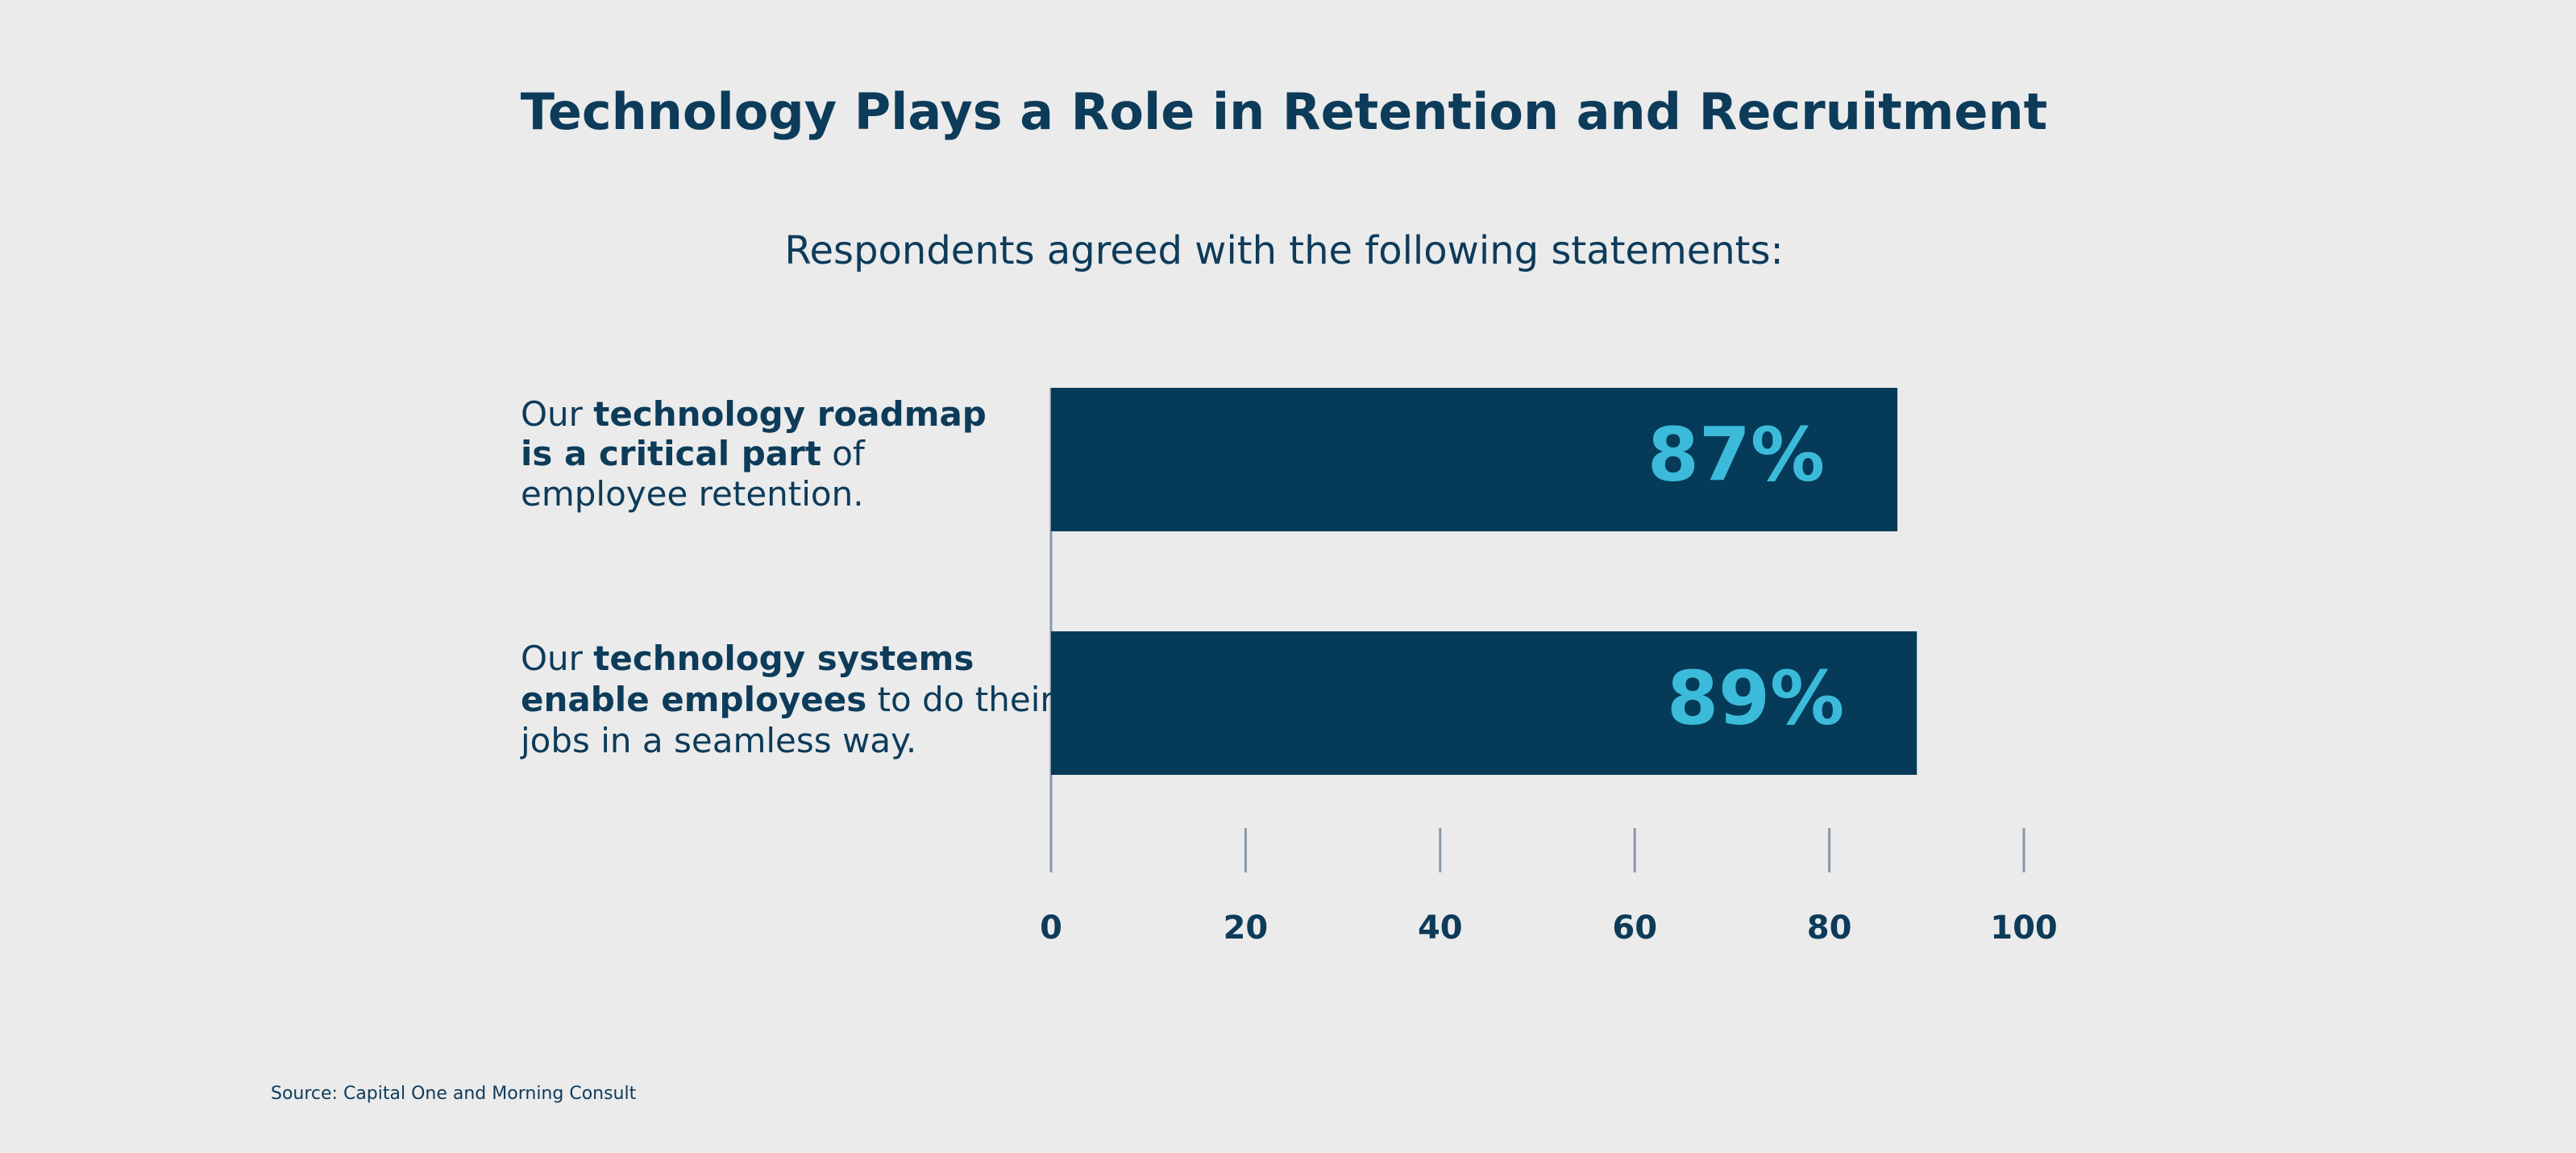  I want to click on category-label: Our technology systems, so click(747, 658).